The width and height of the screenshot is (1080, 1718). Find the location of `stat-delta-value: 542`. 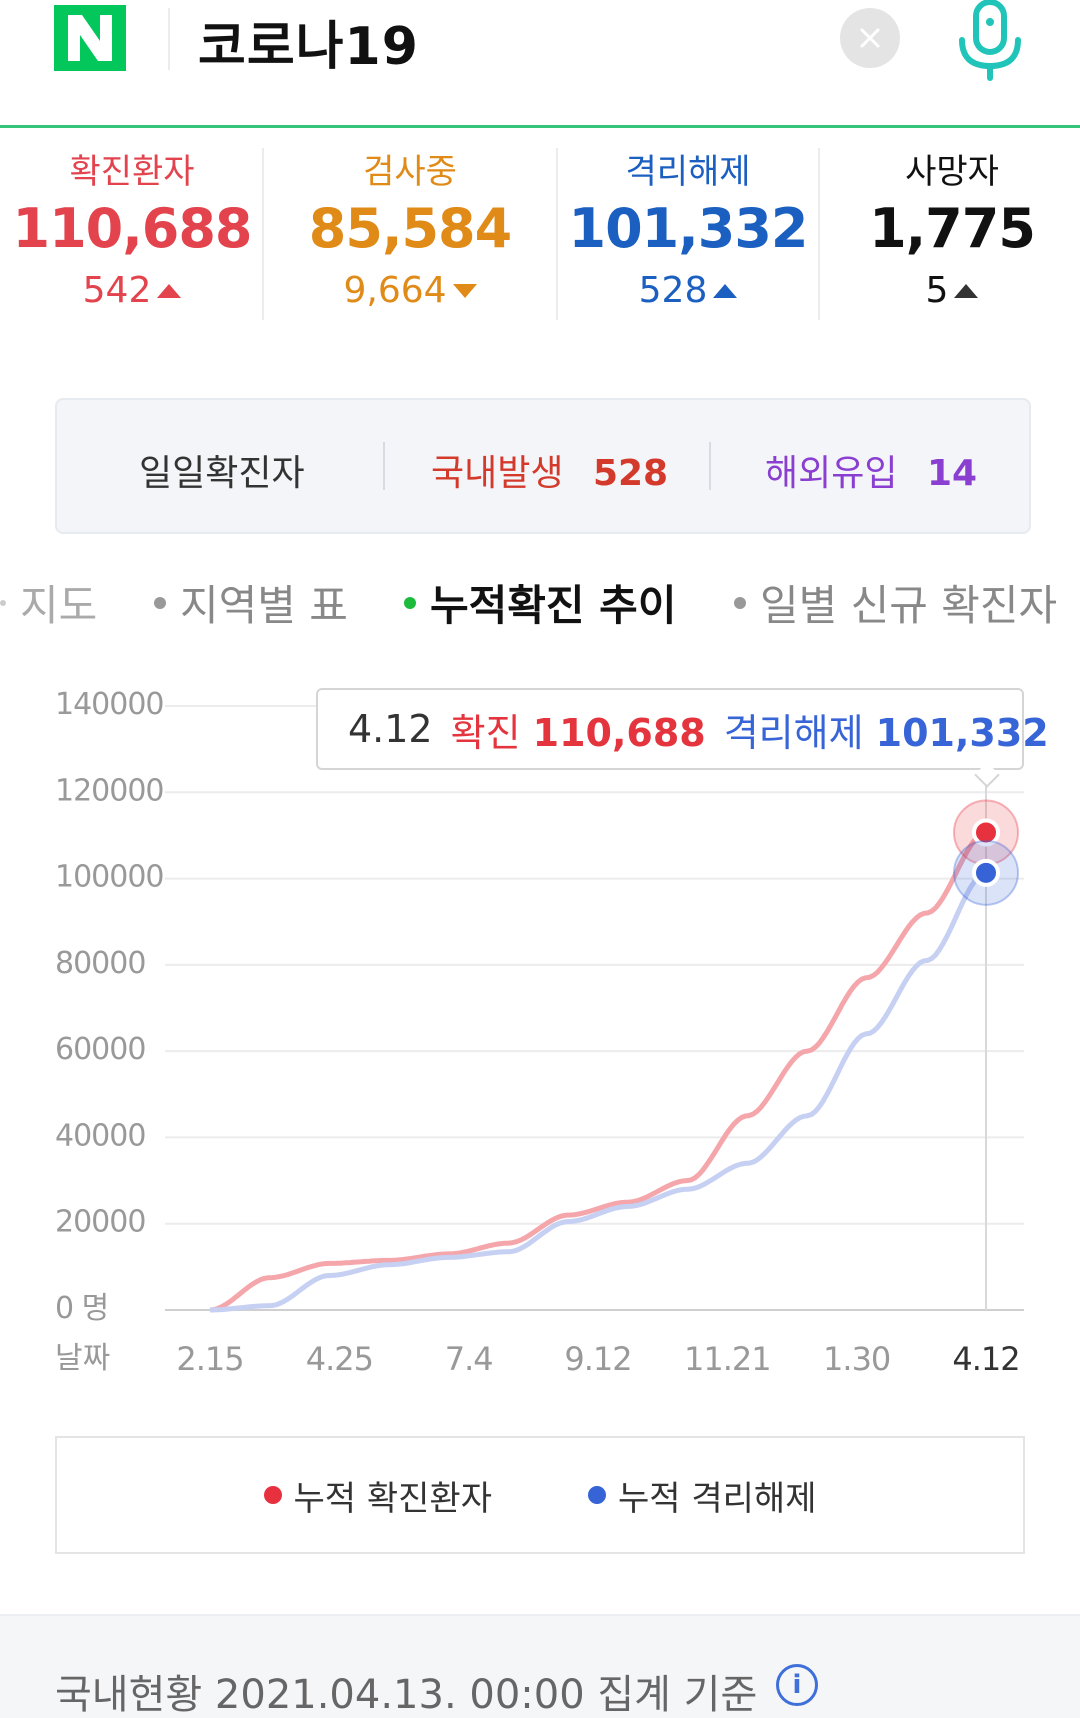

stat-delta-value: 542 is located at coordinates (117, 290).